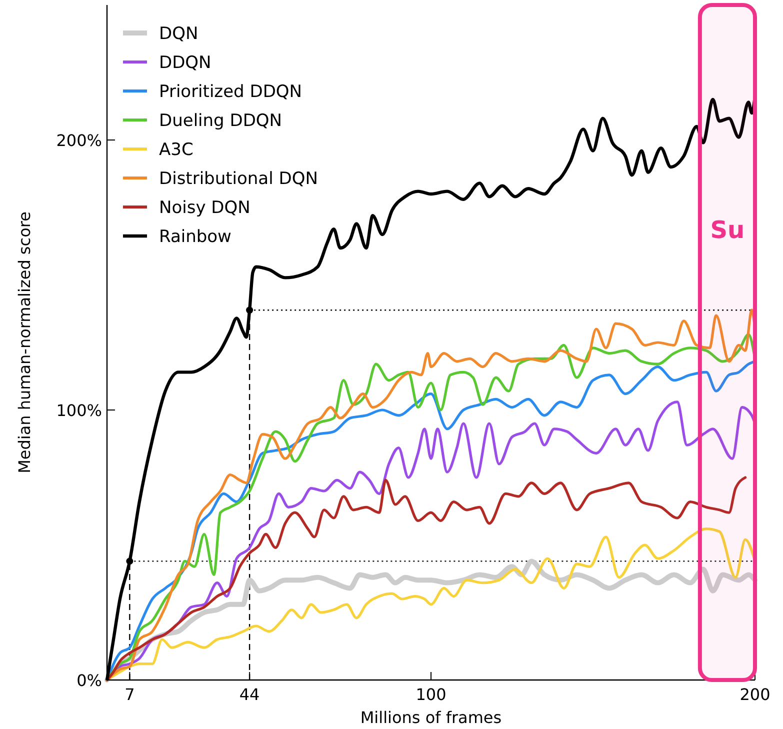 This screenshot has width=783, height=729. What do you see at coordinates (24, 343) in the screenshot?
I see `y-axis-title: Median human-normalized score` at bounding box center [24, 343].